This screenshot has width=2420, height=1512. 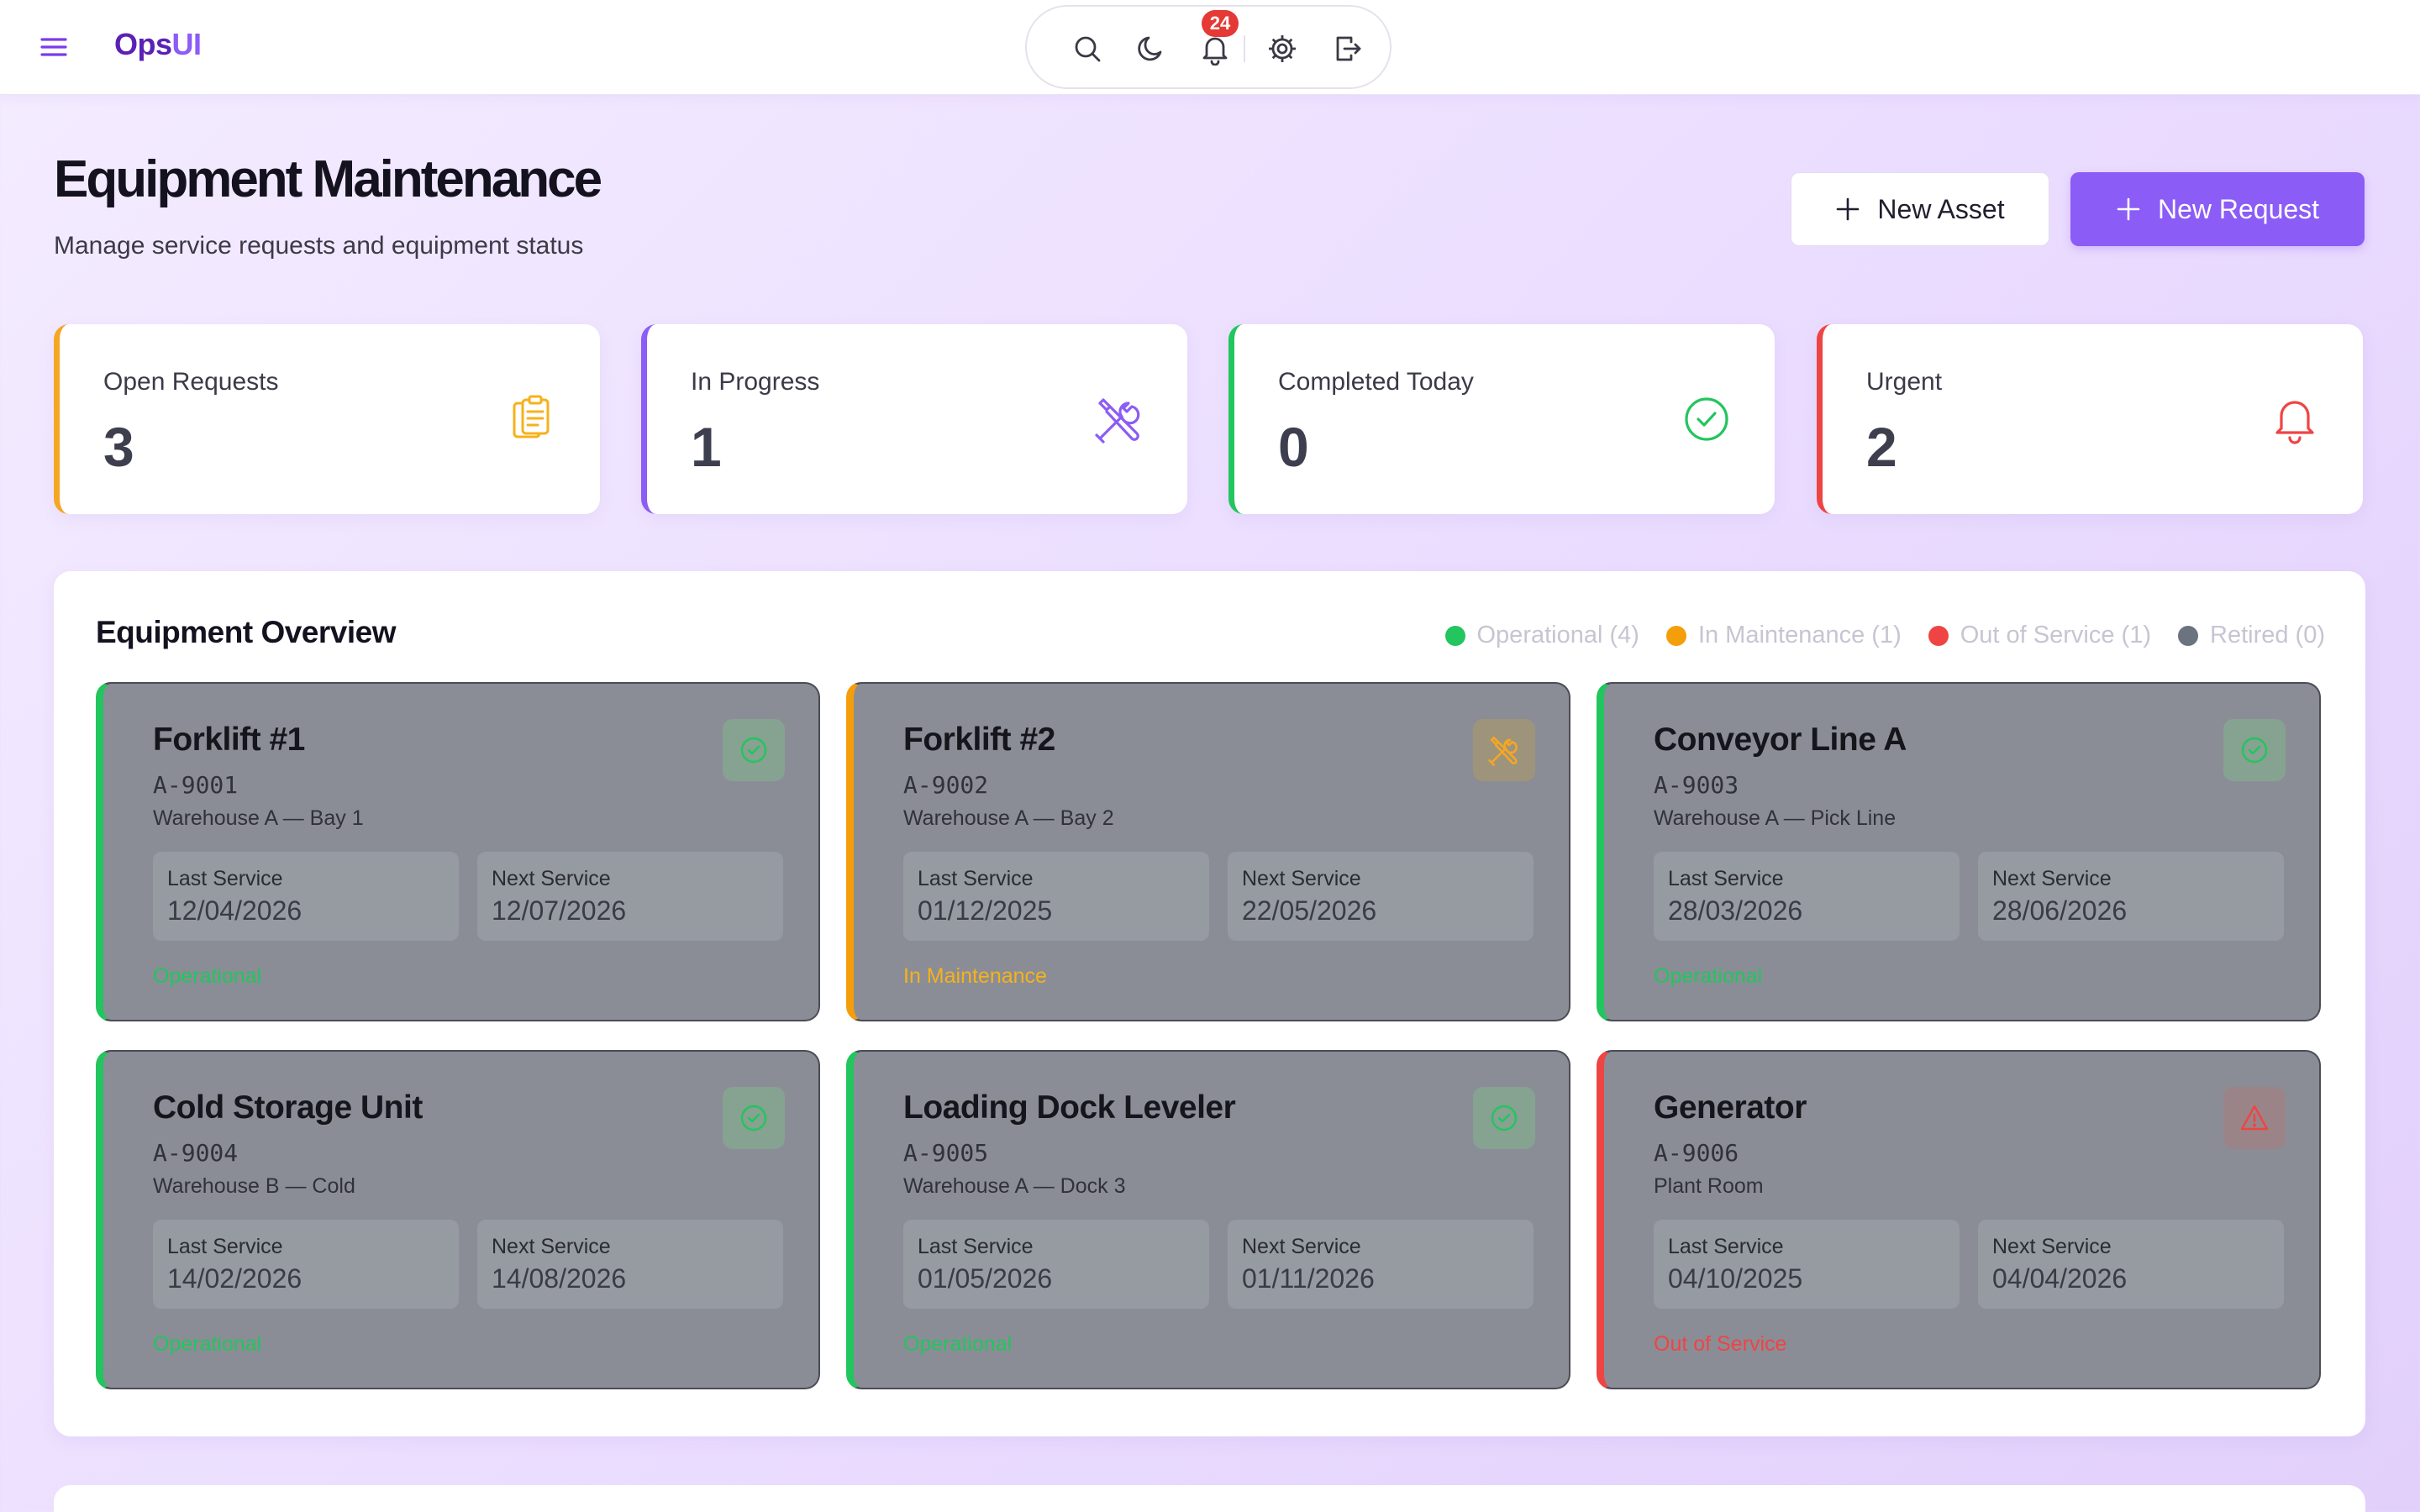 What do you see at coordinates (1905, 382) in the screenshot?
I see `stat-label: Urgent` at bounding box center [1905, 382].